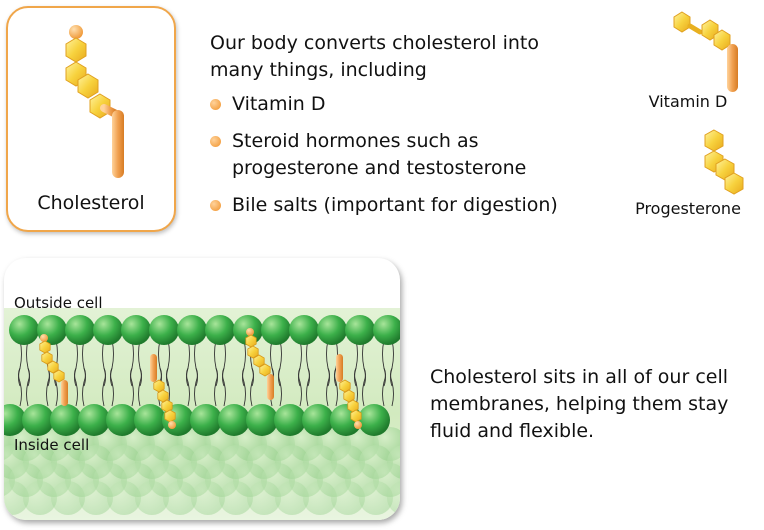 The width and height of the screenshot is (764, 530). I want to click on inside-cell-label: Inside cell, so click(52, 445).